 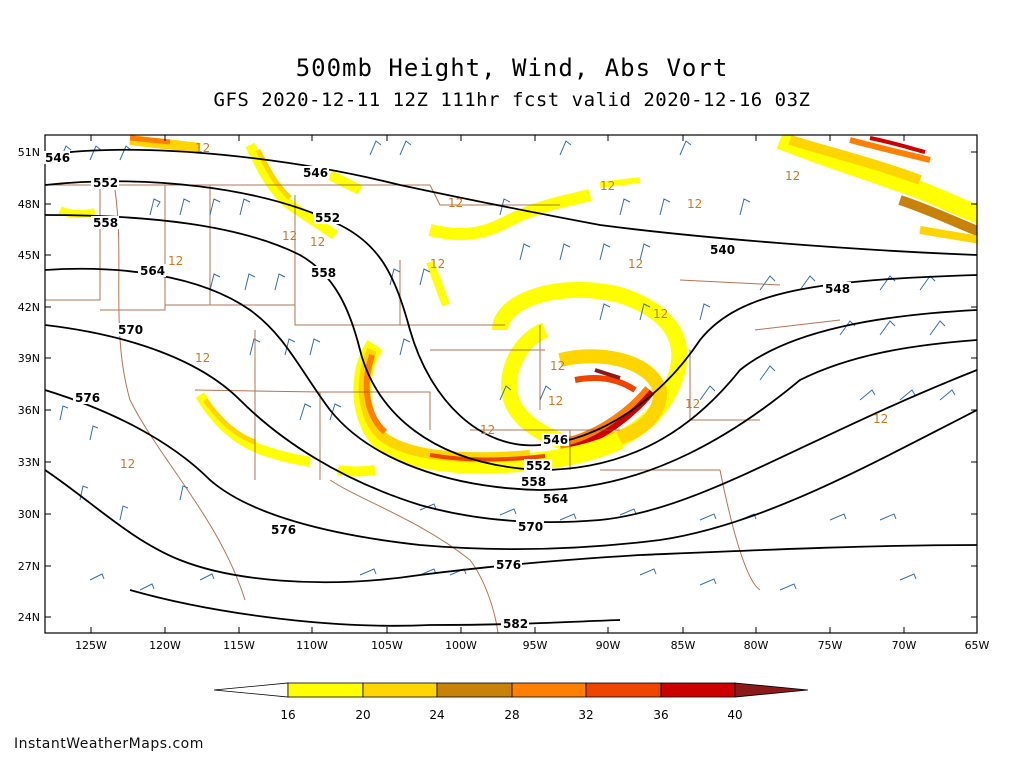 I want to click on lon-label: 75W, so click(x=830, y=645).